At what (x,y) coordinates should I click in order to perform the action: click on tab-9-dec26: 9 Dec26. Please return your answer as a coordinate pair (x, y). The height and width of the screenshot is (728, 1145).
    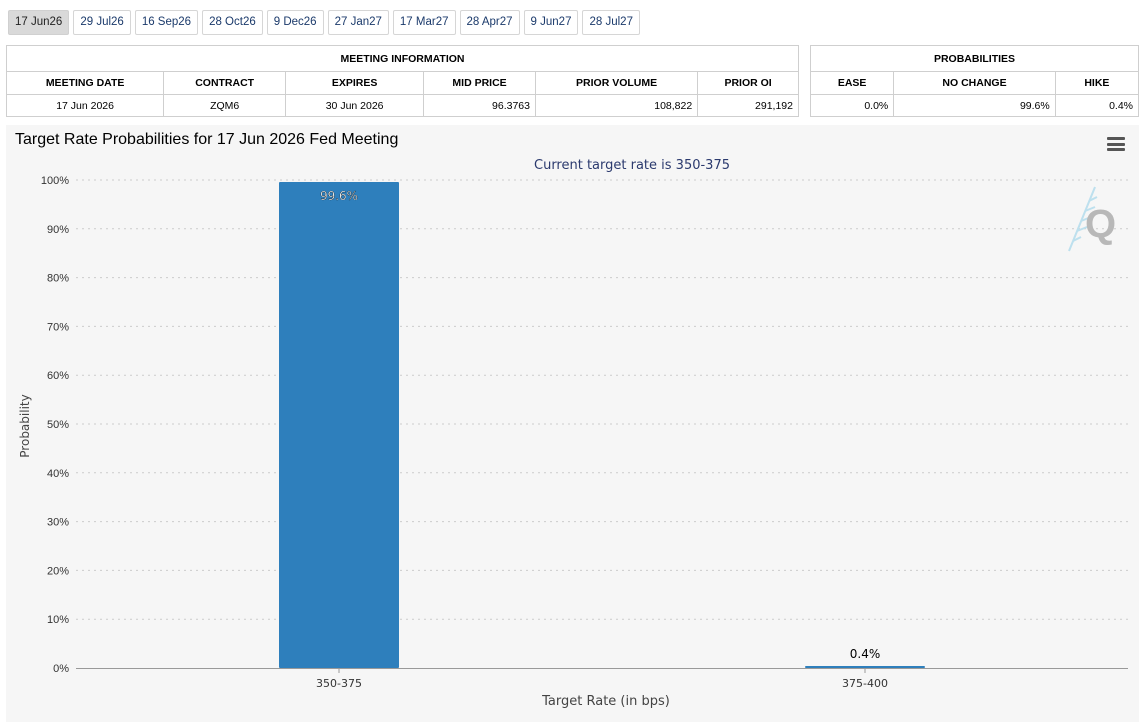
    Looking at the image, I should click on (295, 22).